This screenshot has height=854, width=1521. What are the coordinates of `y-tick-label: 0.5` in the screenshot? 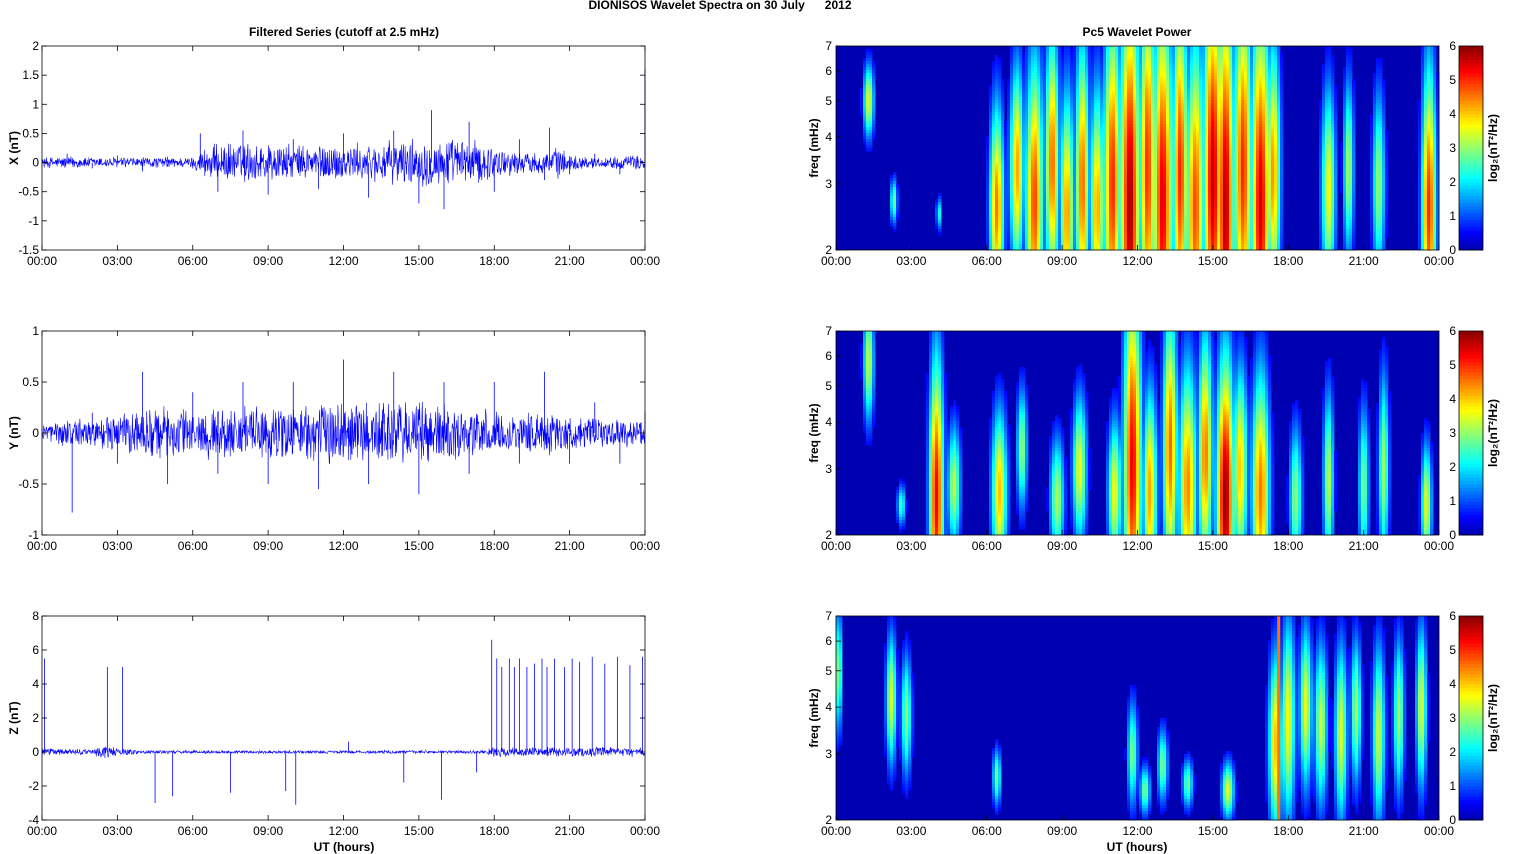 It's located at (30, 133).